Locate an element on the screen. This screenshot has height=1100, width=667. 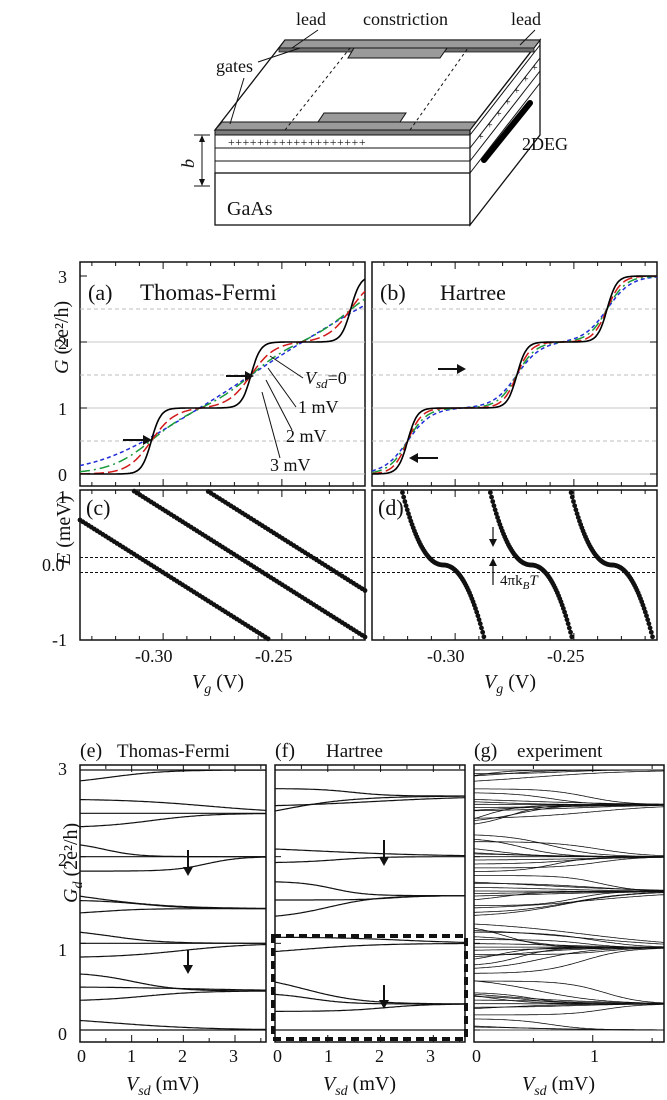
2deg-layer is located at coordinates (342, 167).